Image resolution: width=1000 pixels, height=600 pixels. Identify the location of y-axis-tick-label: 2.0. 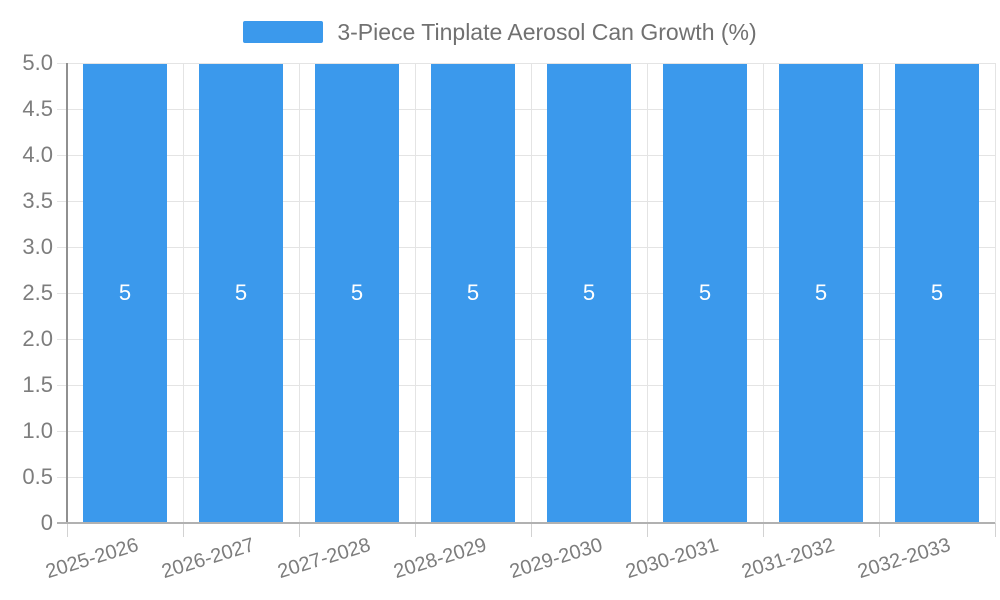
(37, 338).